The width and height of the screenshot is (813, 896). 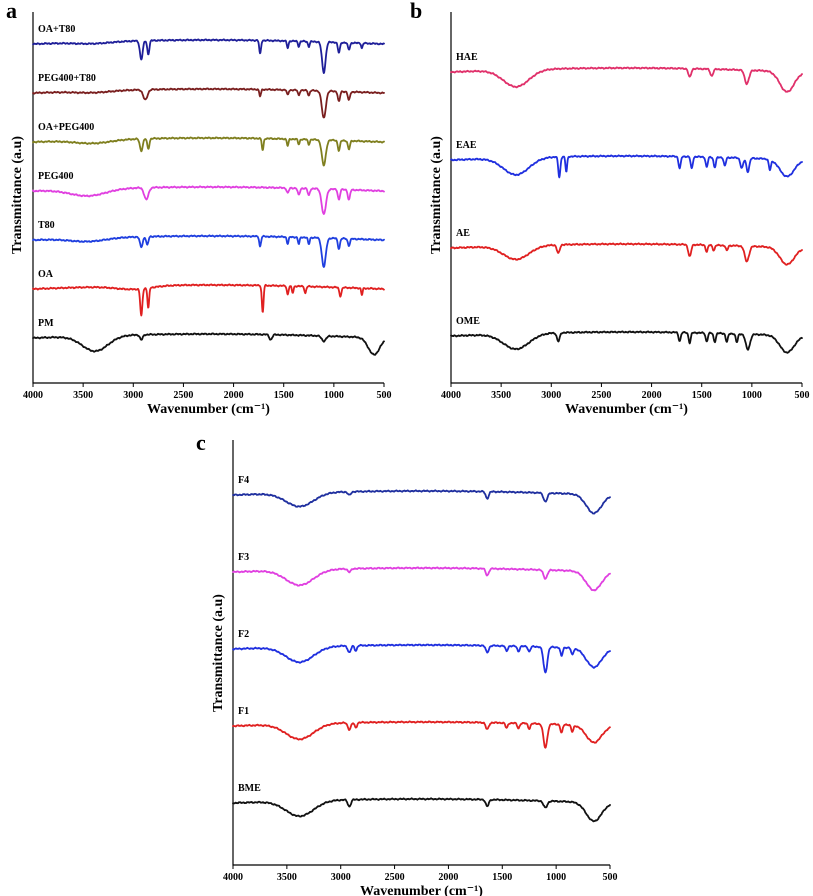 What do you see at coordinates (208, 300) in the screenshot?
I see `panel-a-spectrum-oa` at bounding box center [208, 300].